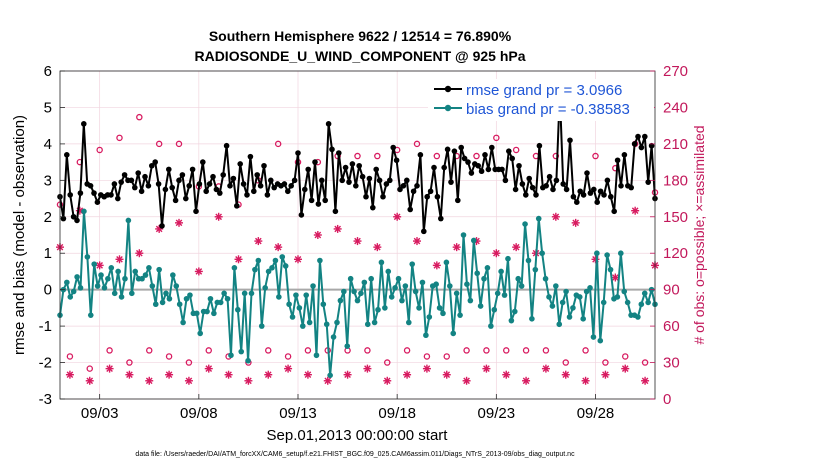 The height and width of the screenshot is (470, 830). Describe the element at coordinates (52, 235) in the screenshot. I see `y-axis-left: -3 -2 -1 0 1 2 3 4 5 6` at that location.